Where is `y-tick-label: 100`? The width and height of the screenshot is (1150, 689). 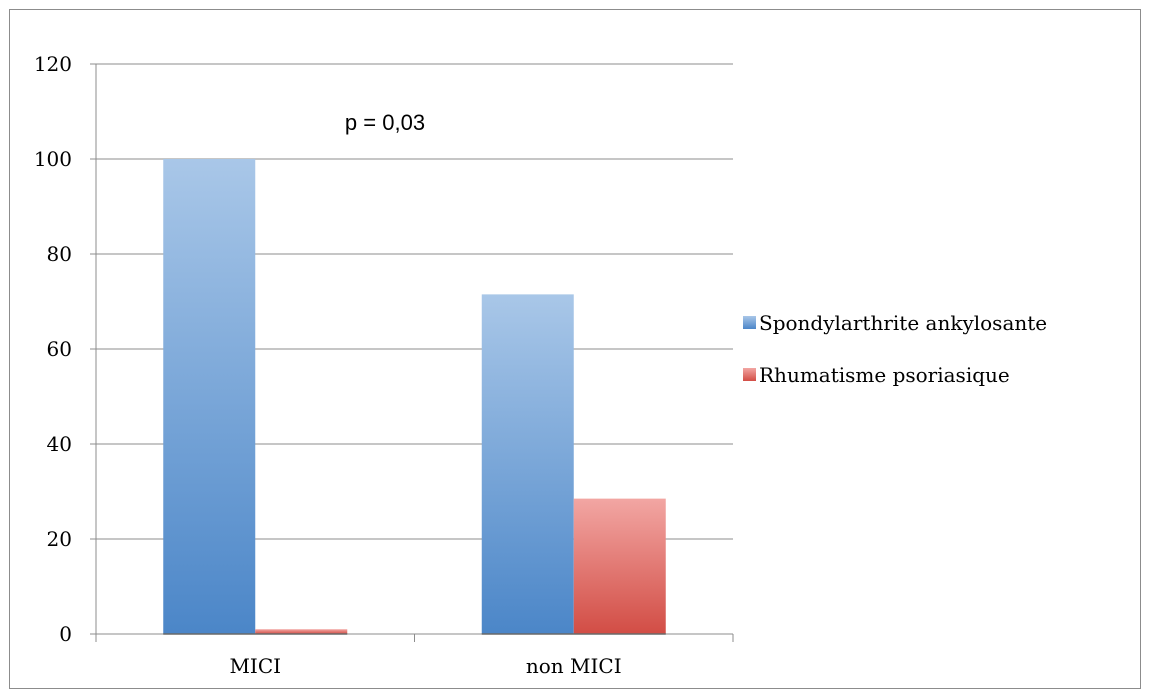 y-tick-label: 100 is located at coordinates (53, 159).